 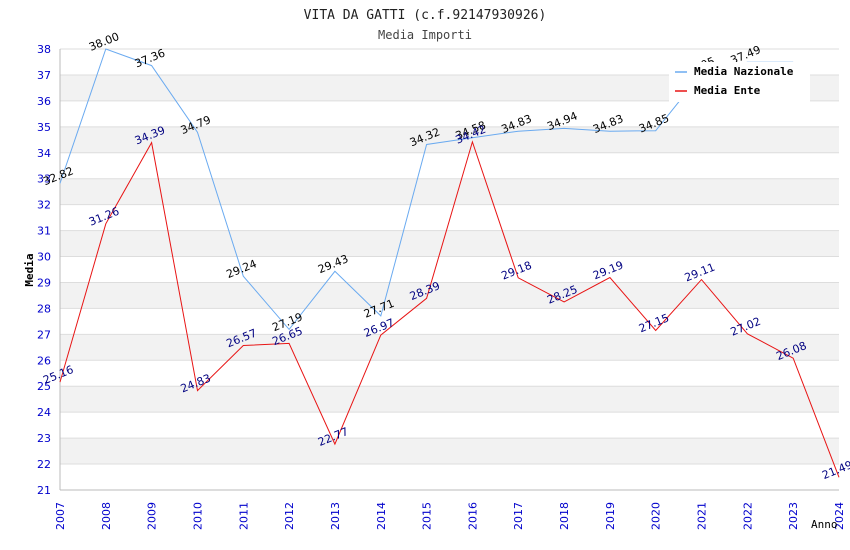 What do you see at coordinates (44, 179) in the screenshot?
I see `y-tick-label: 33` at bounding box center [44, 179].